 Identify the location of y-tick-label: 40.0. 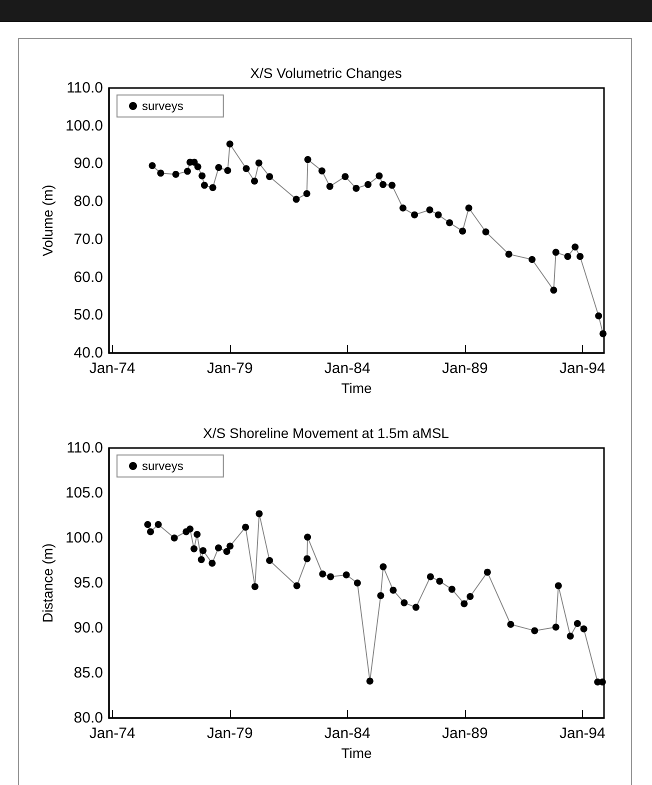
(88, 353).